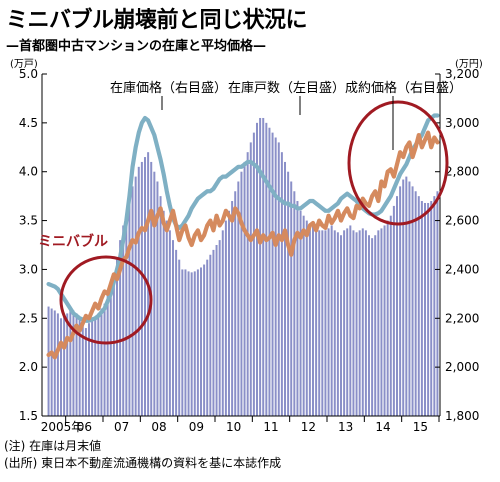 Image resolution: width=500 pixels, height=482 pixels. Describe the element at coordinates (462, 269) in the screenshot. I see `right-tick-label: 2,400` at that location.